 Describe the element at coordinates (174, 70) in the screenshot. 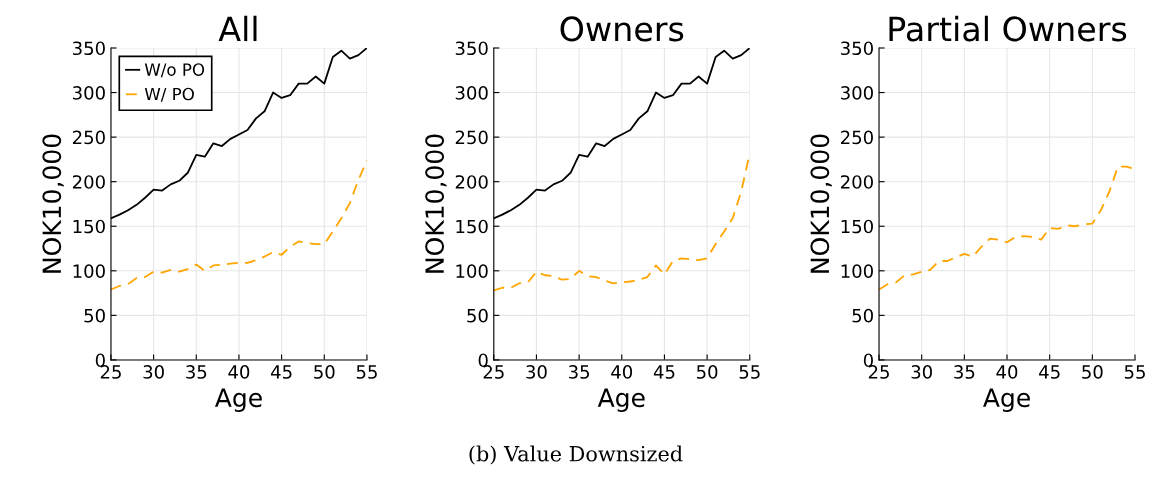

I see `legend-label: W/o PO` at that location.